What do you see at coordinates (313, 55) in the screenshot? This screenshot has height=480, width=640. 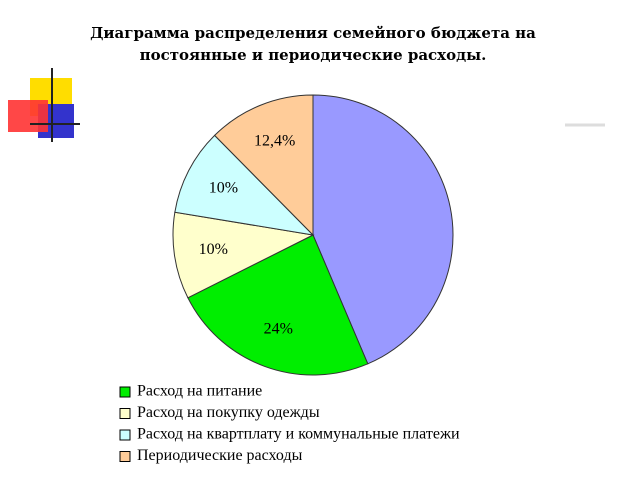 I see `title-line: постоянные и периодические расходы.` at bounding box center [313, 55].